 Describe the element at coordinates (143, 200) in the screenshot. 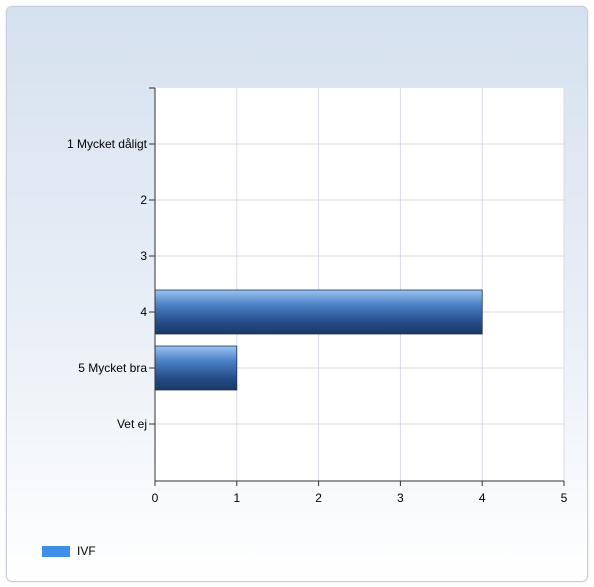

I see `y-tick-label: 2` at that location.